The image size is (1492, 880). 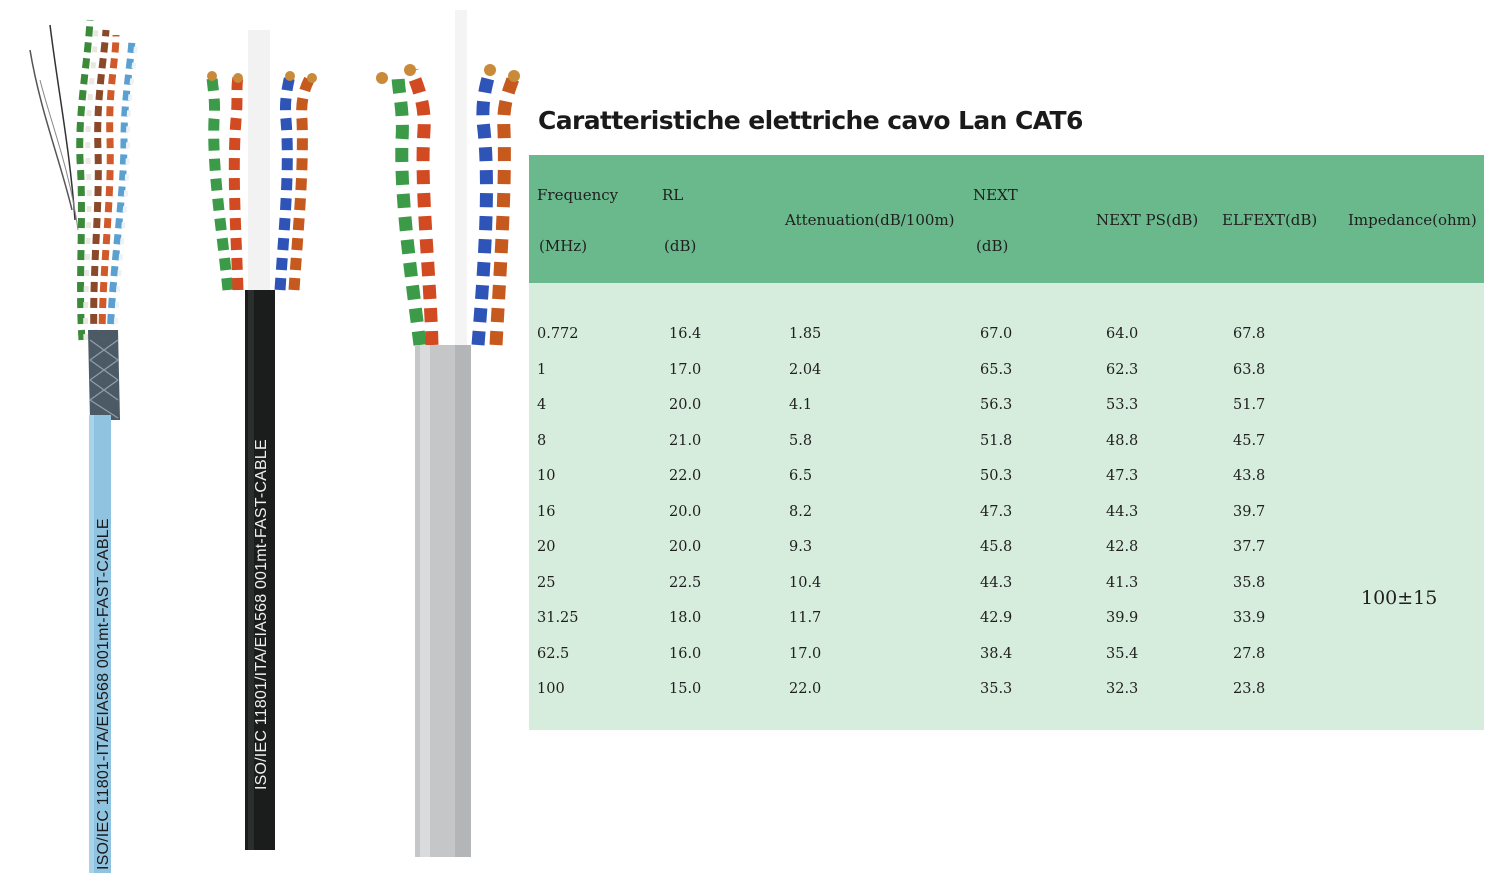 What do you see at coordinates (1249, 582) in the screenshot?
I see `cell-elfext: 35.8` at bounding box center [1249, 582].